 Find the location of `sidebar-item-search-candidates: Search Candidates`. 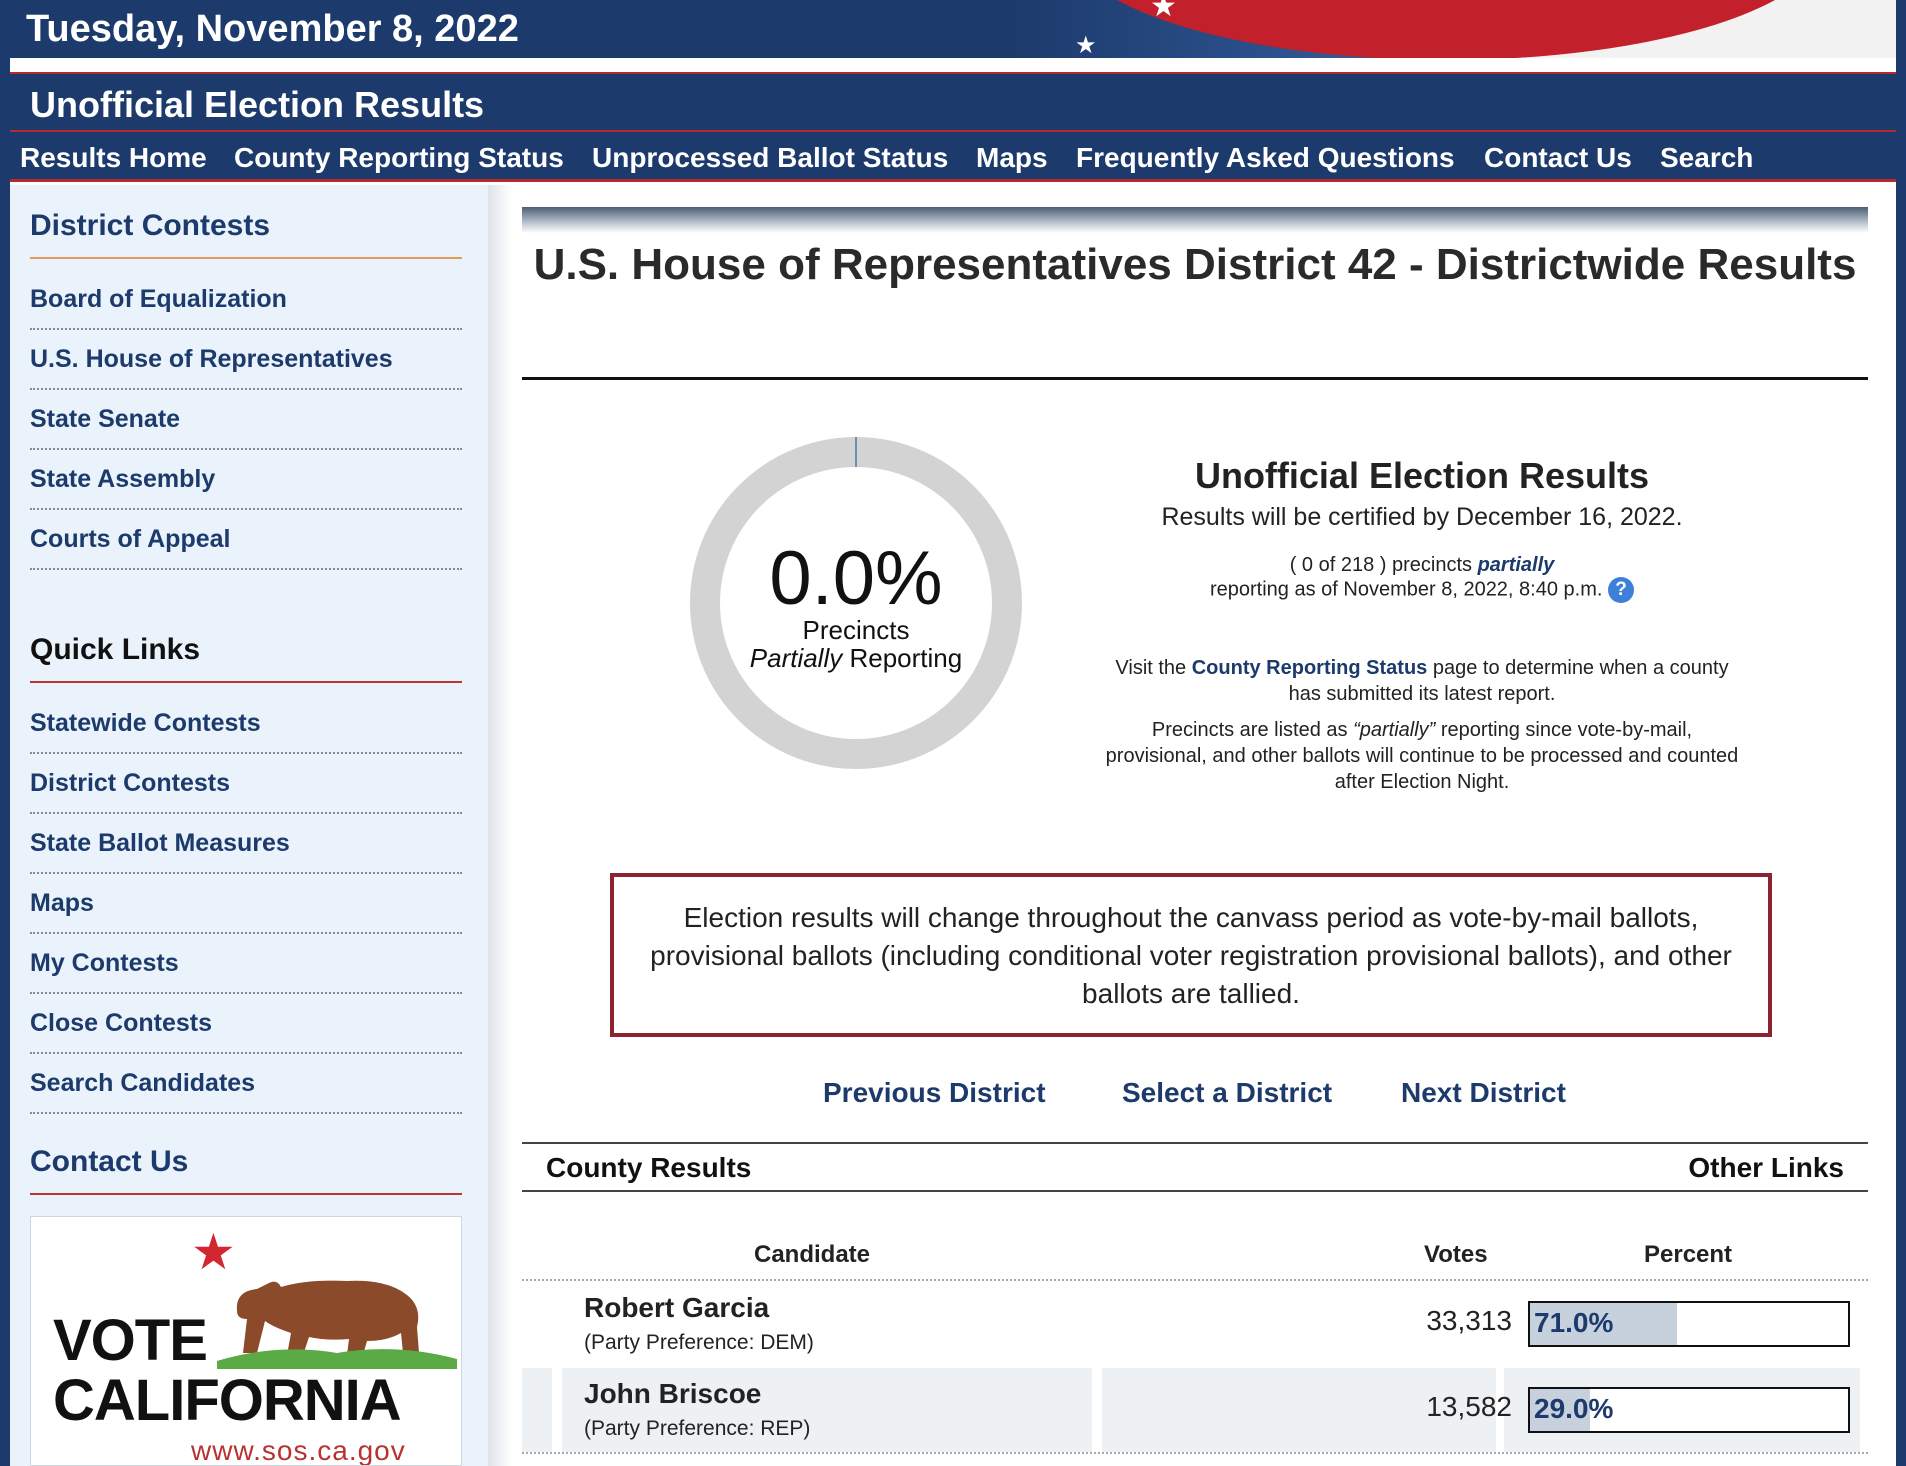

sidebar-item-search-candidates: Search Candidates is located at coordinates (143, 1083).